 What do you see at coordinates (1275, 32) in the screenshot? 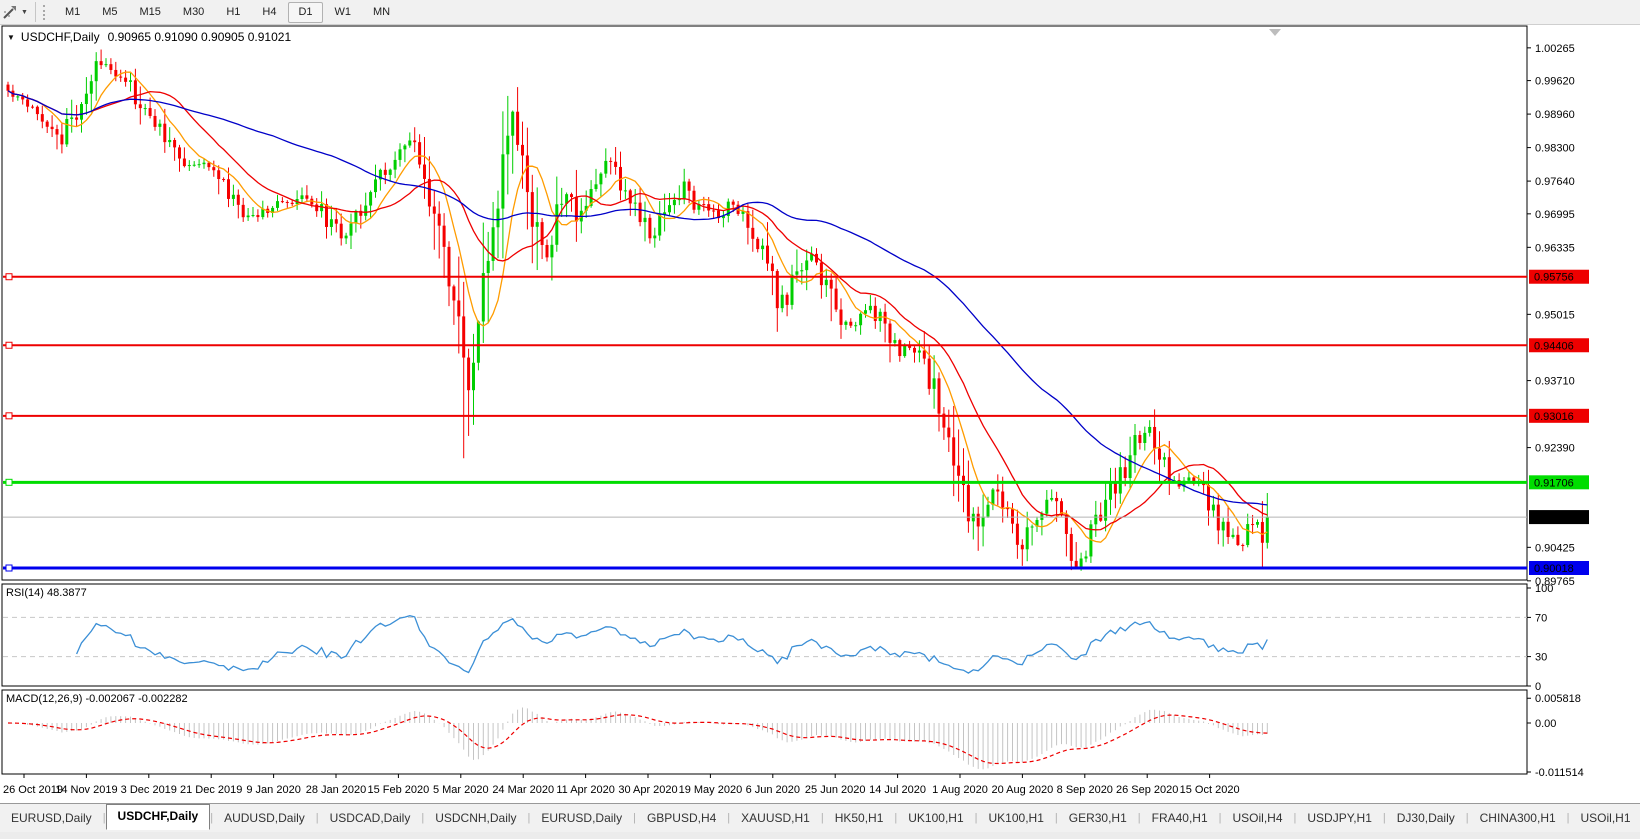
I see `autoscroll-marker-icon` at bounding box center [1275, 32].